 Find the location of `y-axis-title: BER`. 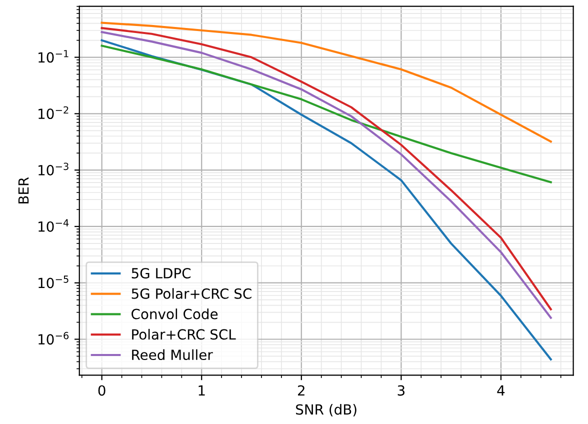

y-axis-title: BER is located at coordinates (23, 190).